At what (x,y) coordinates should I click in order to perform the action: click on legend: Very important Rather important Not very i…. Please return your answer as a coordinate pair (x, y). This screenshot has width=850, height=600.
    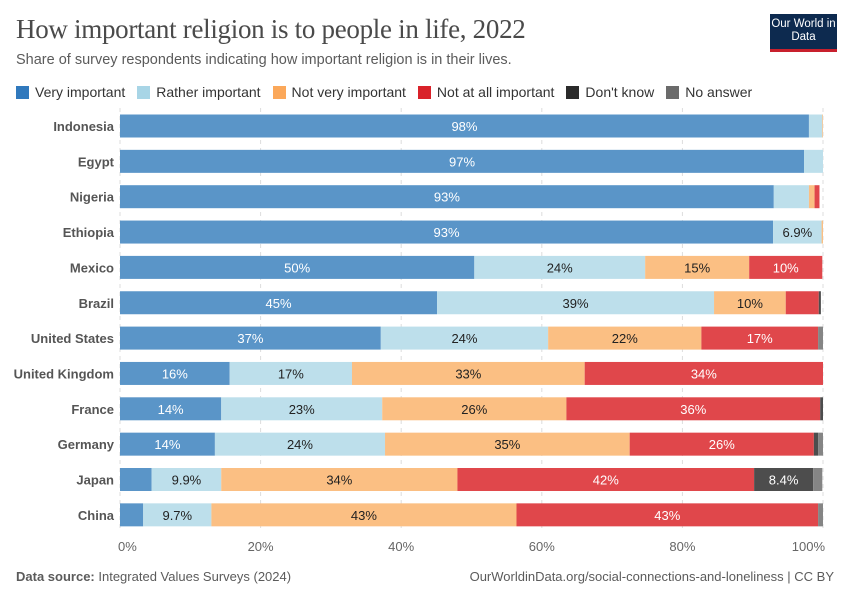
    Looking at the image, I should click on (384, 92).